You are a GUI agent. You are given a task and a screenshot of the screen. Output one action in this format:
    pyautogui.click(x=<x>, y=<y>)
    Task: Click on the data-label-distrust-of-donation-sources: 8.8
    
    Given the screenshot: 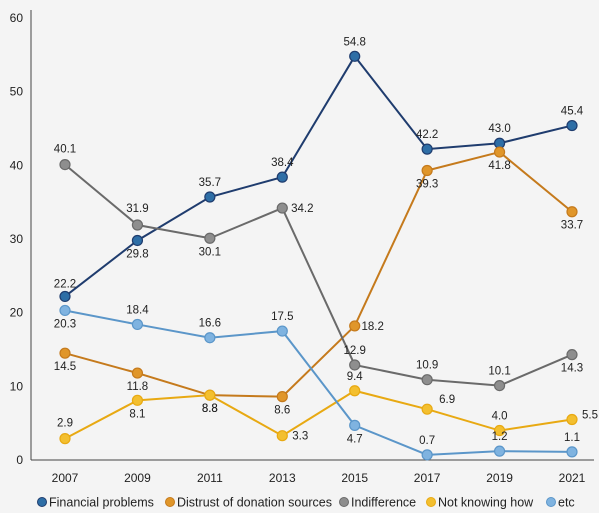 What is the action you would take?
    pyautogui.click(x=210, y=409)
    